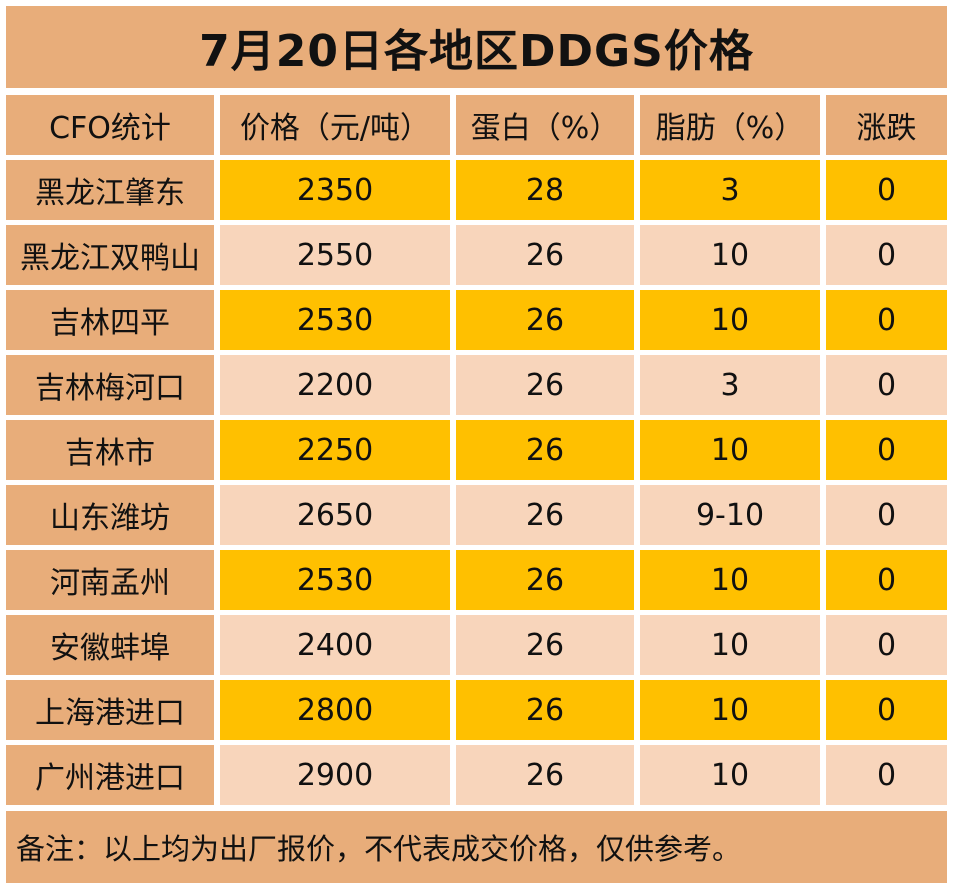  I want to click on table-row: 广州港进口 2900 26 10 0, so click(476, 775).